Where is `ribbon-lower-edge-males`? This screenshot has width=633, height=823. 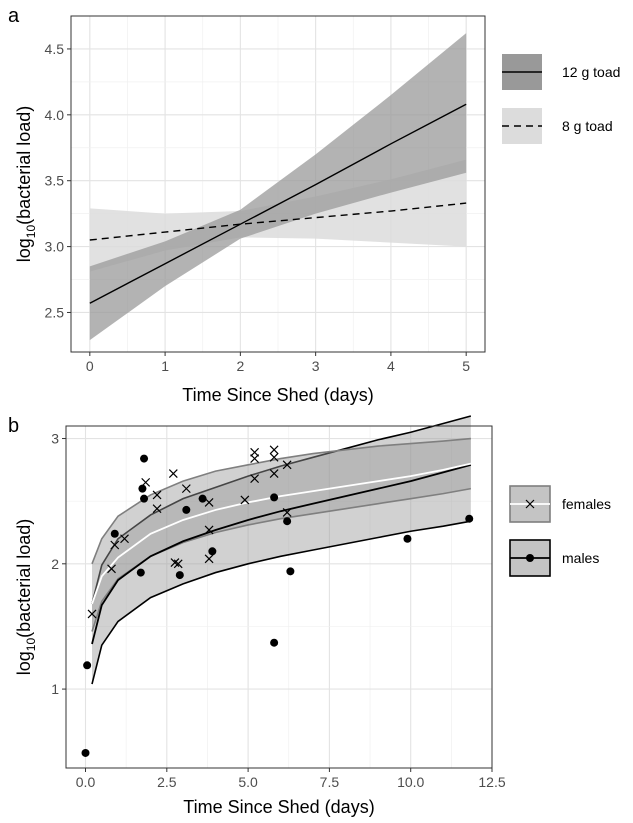
ribbon-lower-edge-males is located at coordinates (281, 602).